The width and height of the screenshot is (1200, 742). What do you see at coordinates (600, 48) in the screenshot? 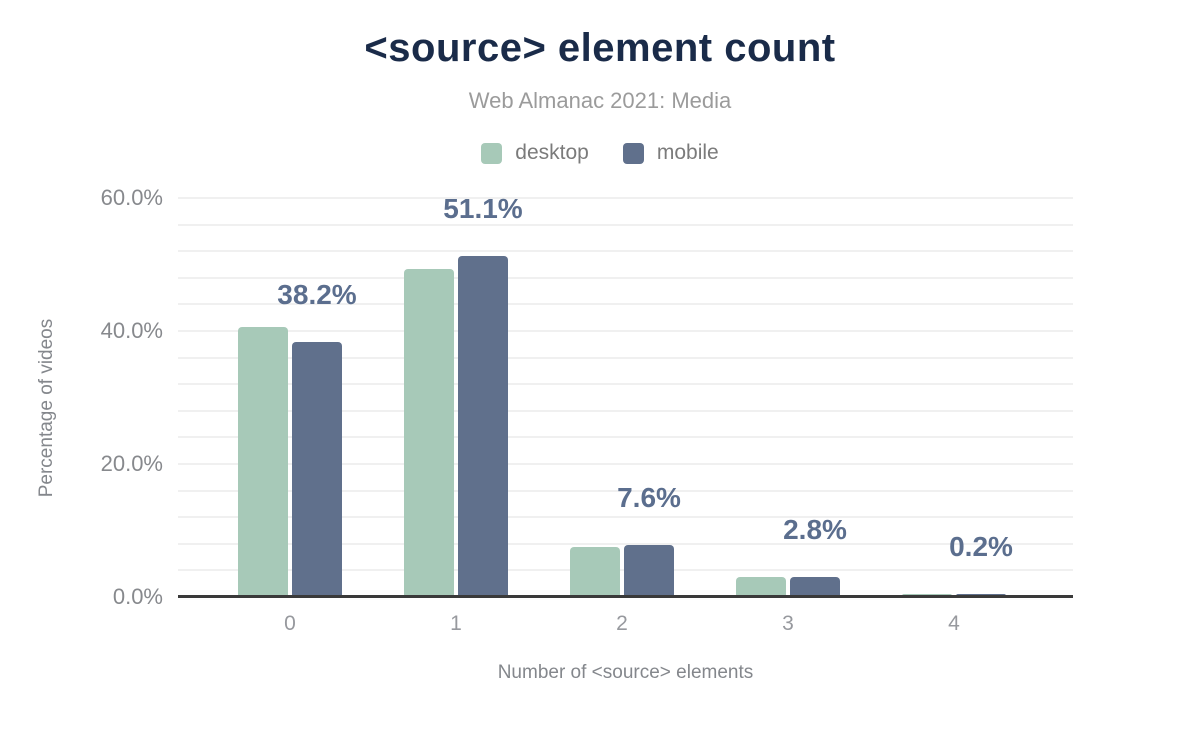
I see `chart-title: <source> element count` at bounding box center [600, 48].